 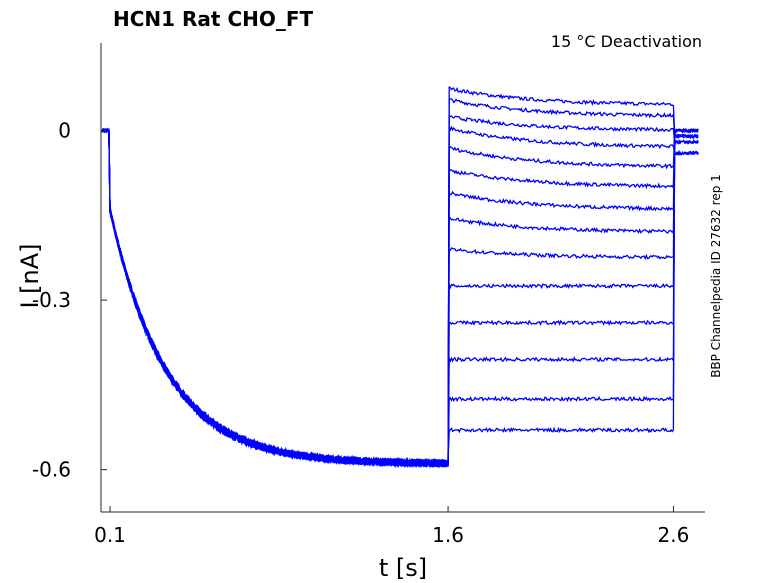 What do you see at coordinates (64, 131) in the screenshot?
I see `y-tick-label: 0` at bounding box center [64, 131].